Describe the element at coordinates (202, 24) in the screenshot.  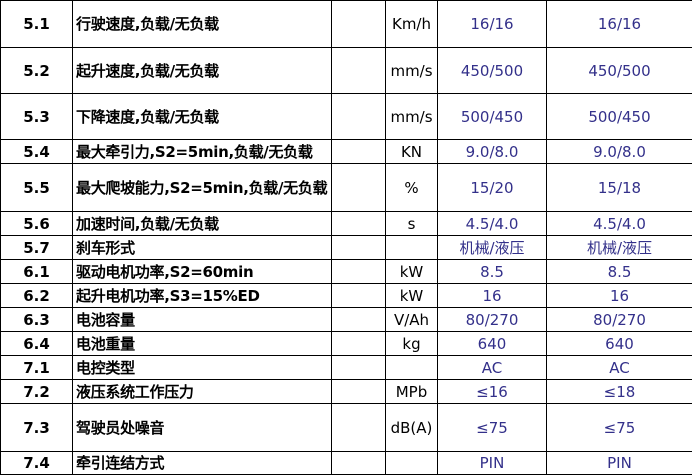
I see `item-name: 行驶速度,负载/无负载` at that location.